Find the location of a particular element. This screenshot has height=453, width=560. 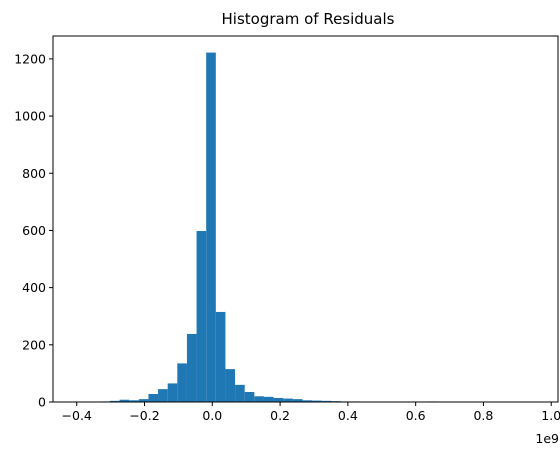

x-tick-label: 0.2 is located at coordinates (280, 415).